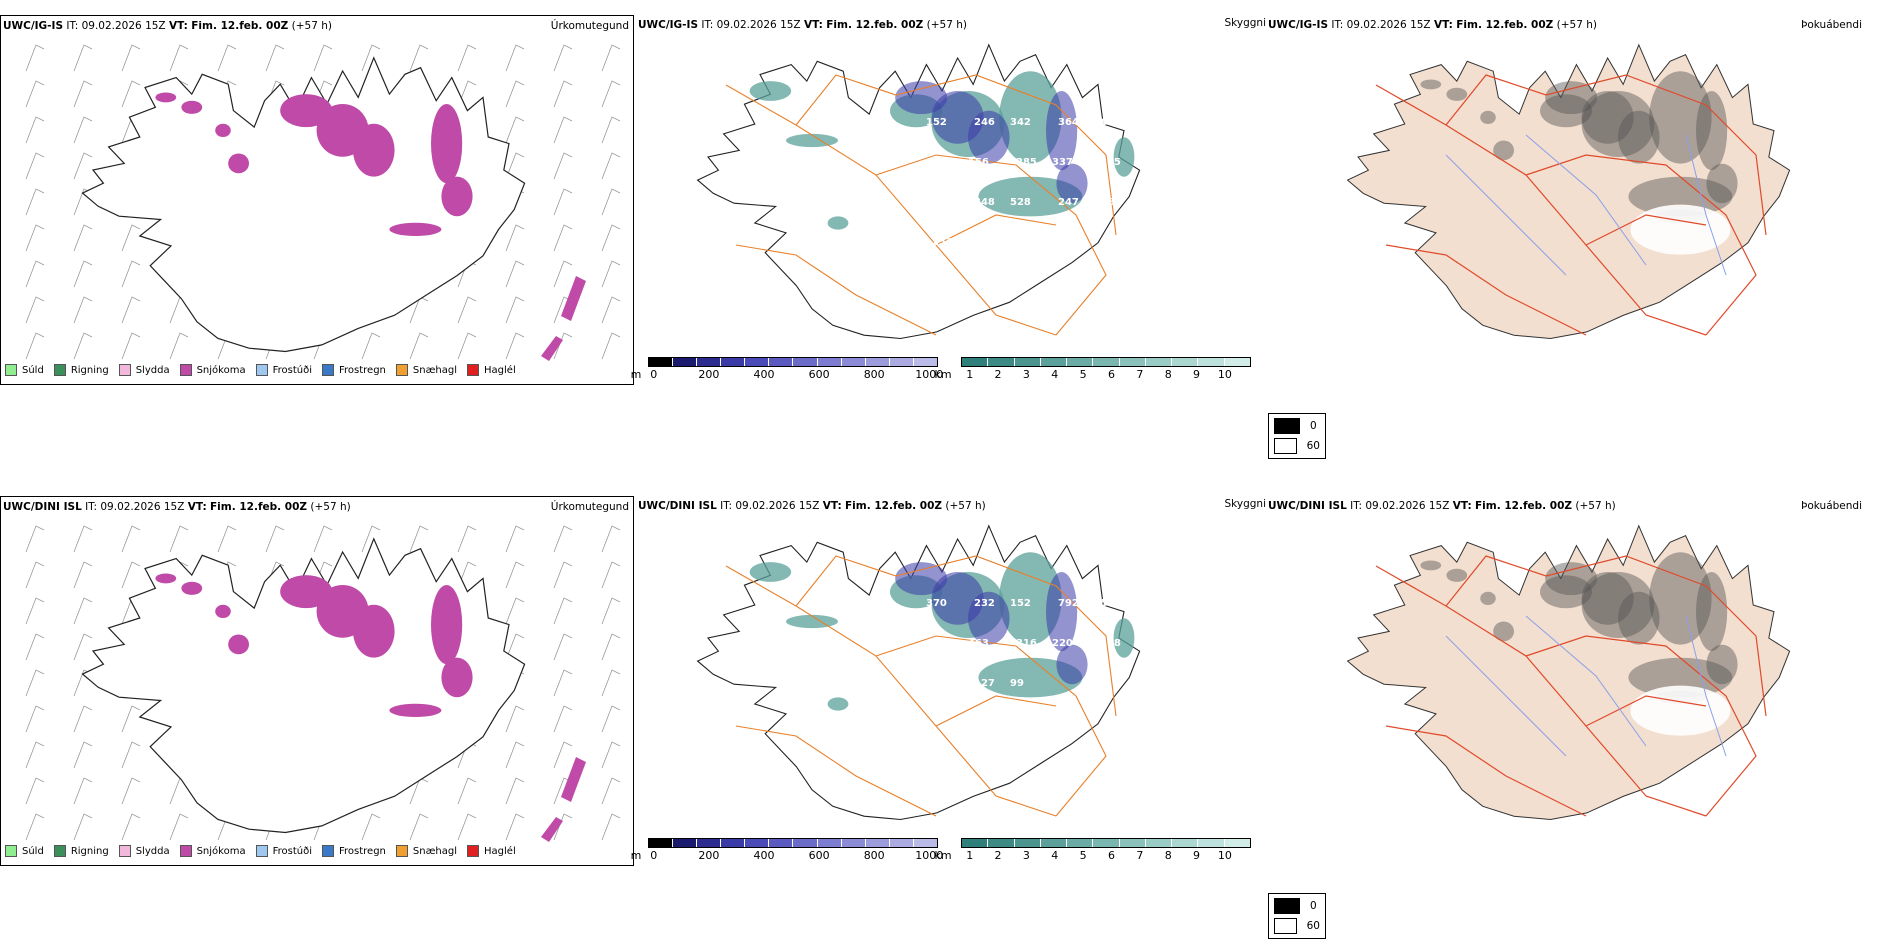 Image resolution: width=1900 pixels, height=950 pixels. Describe the element at coordinates (42, 507) in the screenshot. I see `model-name: UWC/DINI ISL` at that location.